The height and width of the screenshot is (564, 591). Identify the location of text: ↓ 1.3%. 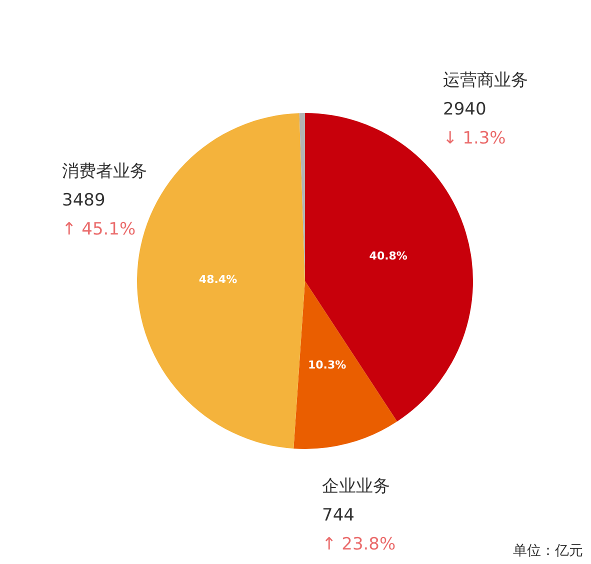
(474, 138).